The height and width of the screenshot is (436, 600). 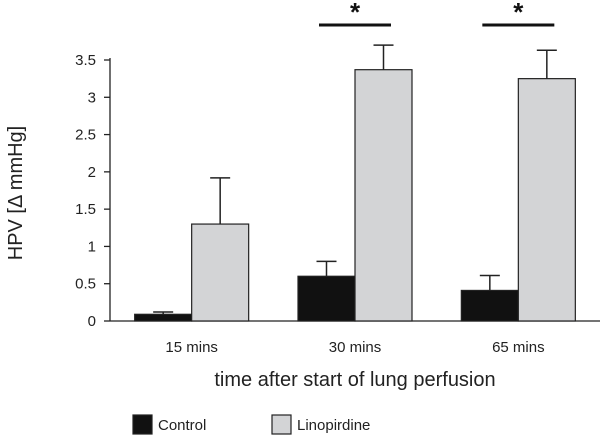 I want to click on y-tick-label: 1.5, so click(x=85, y=209).